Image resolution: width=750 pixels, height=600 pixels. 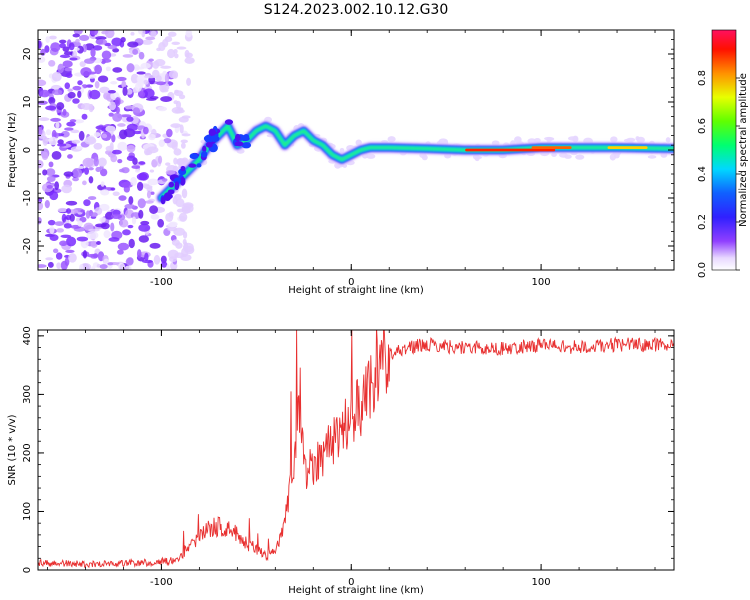 What do you see at coordinates (702, 126) in the screenshot?
I see `colorbar-tick-label: 0.6` at bounding box center [702, 126].